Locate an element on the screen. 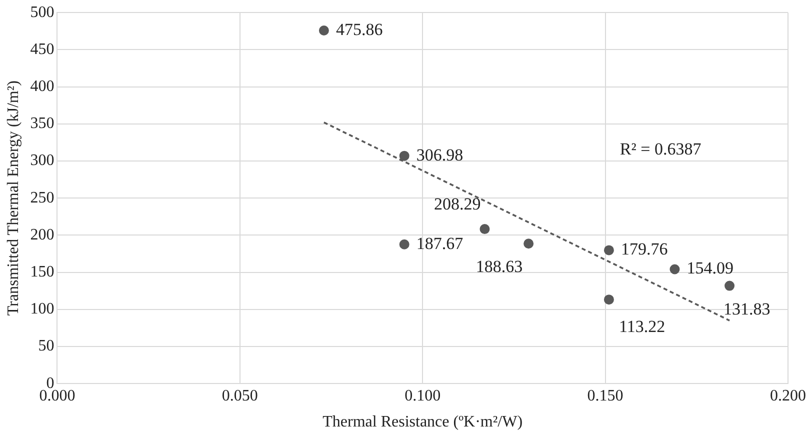 The height and width of the screenshot is (436, 809). data-label: 113.22 is located at coordinates (642, 326).